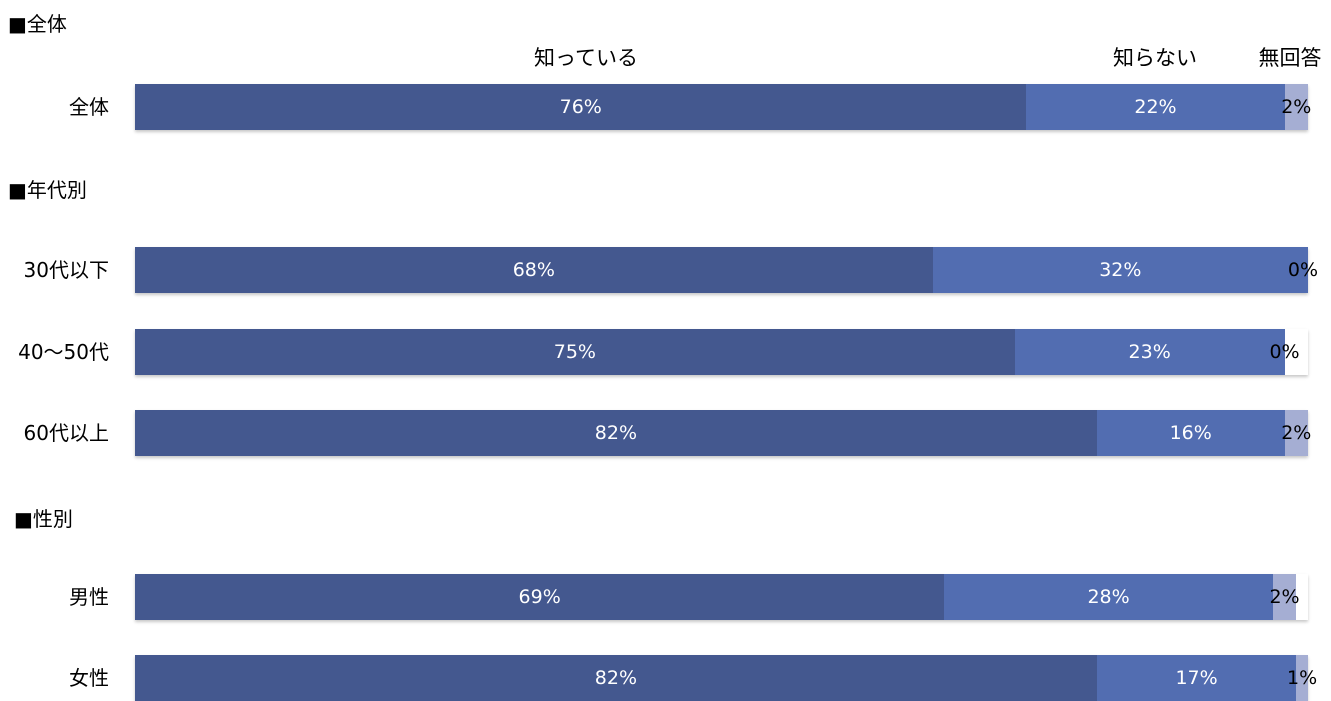 Image resolution: width=1331 pixels, height=701 pixels. What do you see at coordinates (37, 24) in the screenshot?
I see `section-title-overall: ■全体` at bounding box center [37, 24].